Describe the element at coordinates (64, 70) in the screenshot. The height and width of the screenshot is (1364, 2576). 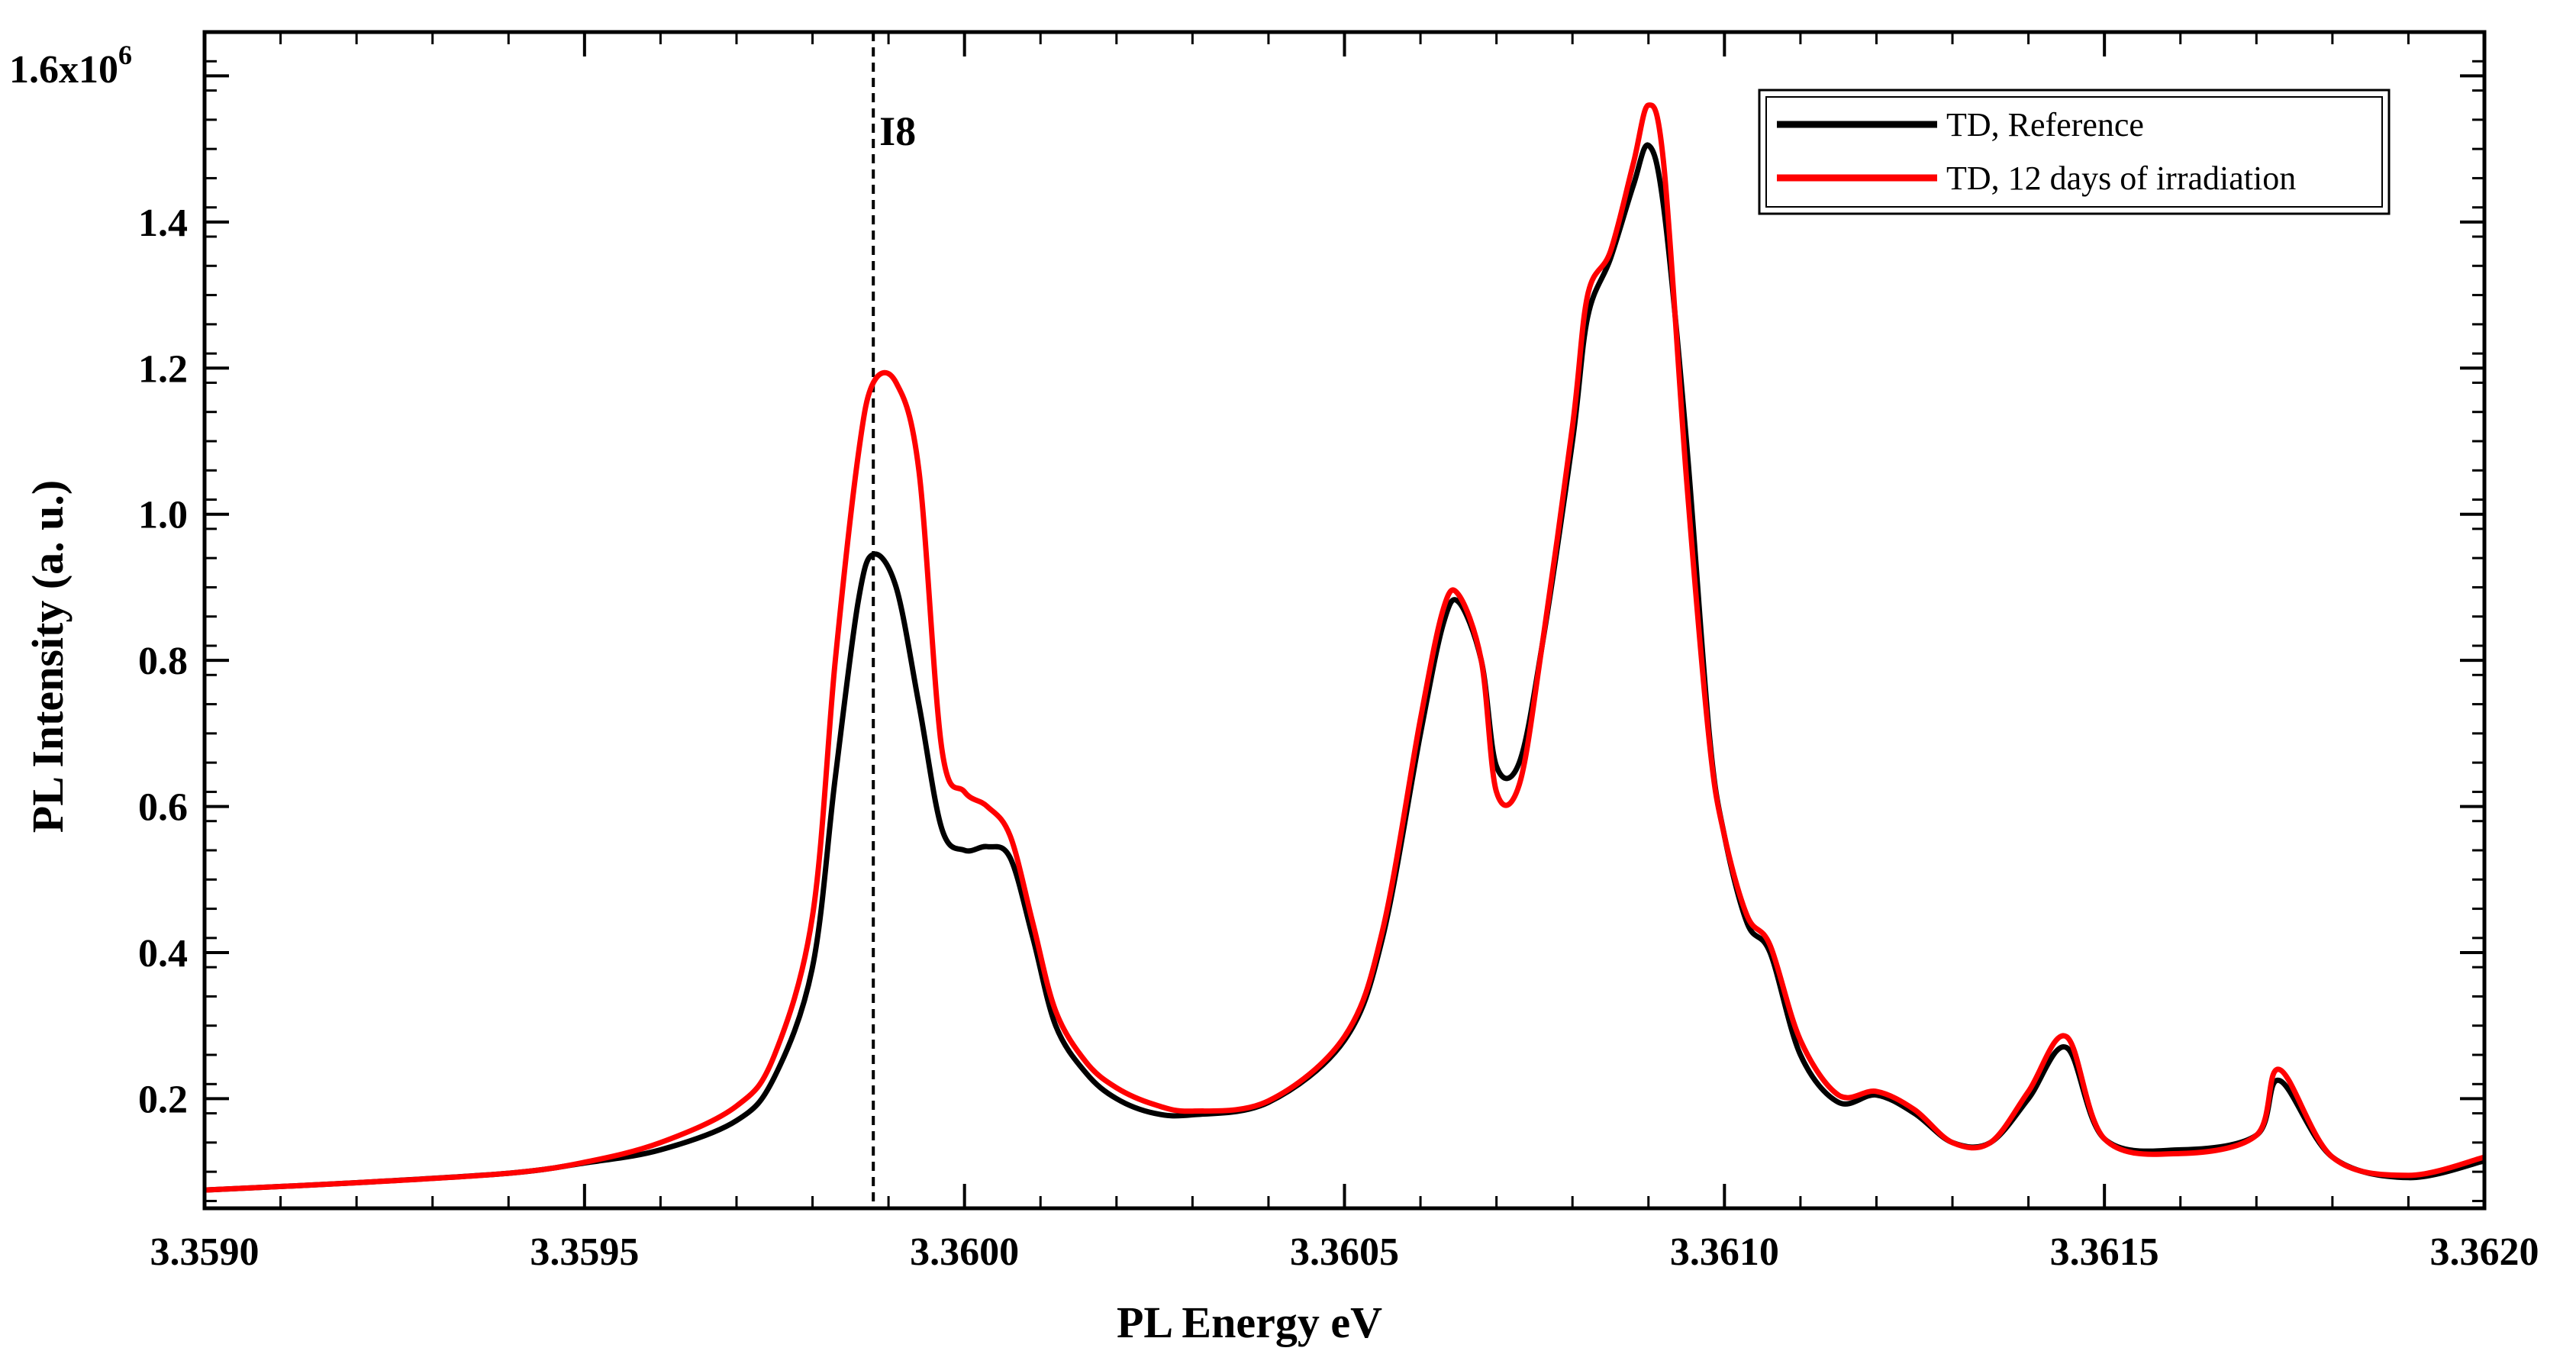
I see `y-multiplier-base: 1.6x10` at that location.